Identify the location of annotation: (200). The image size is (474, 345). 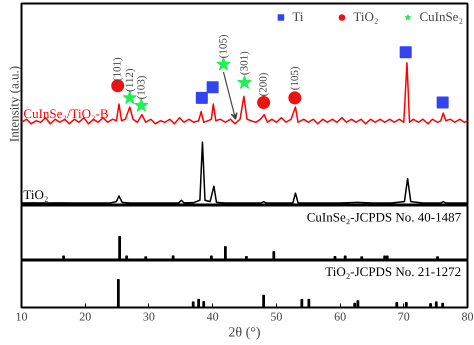
(264, 84).